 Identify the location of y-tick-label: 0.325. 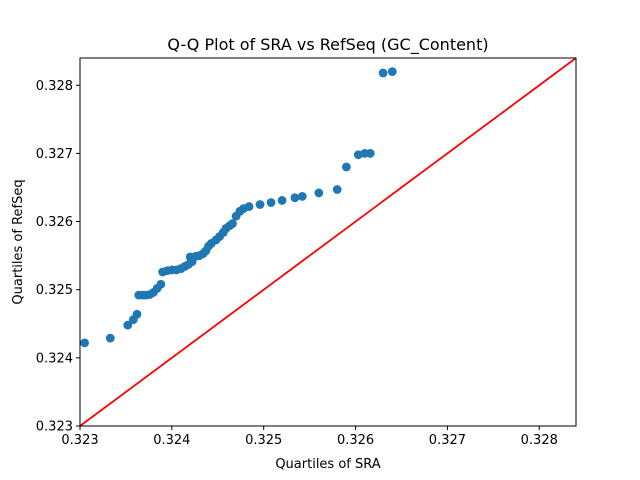
(54, 290).